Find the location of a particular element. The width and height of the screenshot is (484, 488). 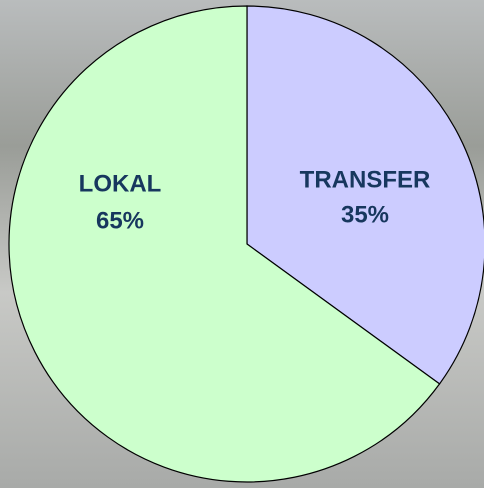

slice-label: TRANSFER is located at coordinates (365, 179).